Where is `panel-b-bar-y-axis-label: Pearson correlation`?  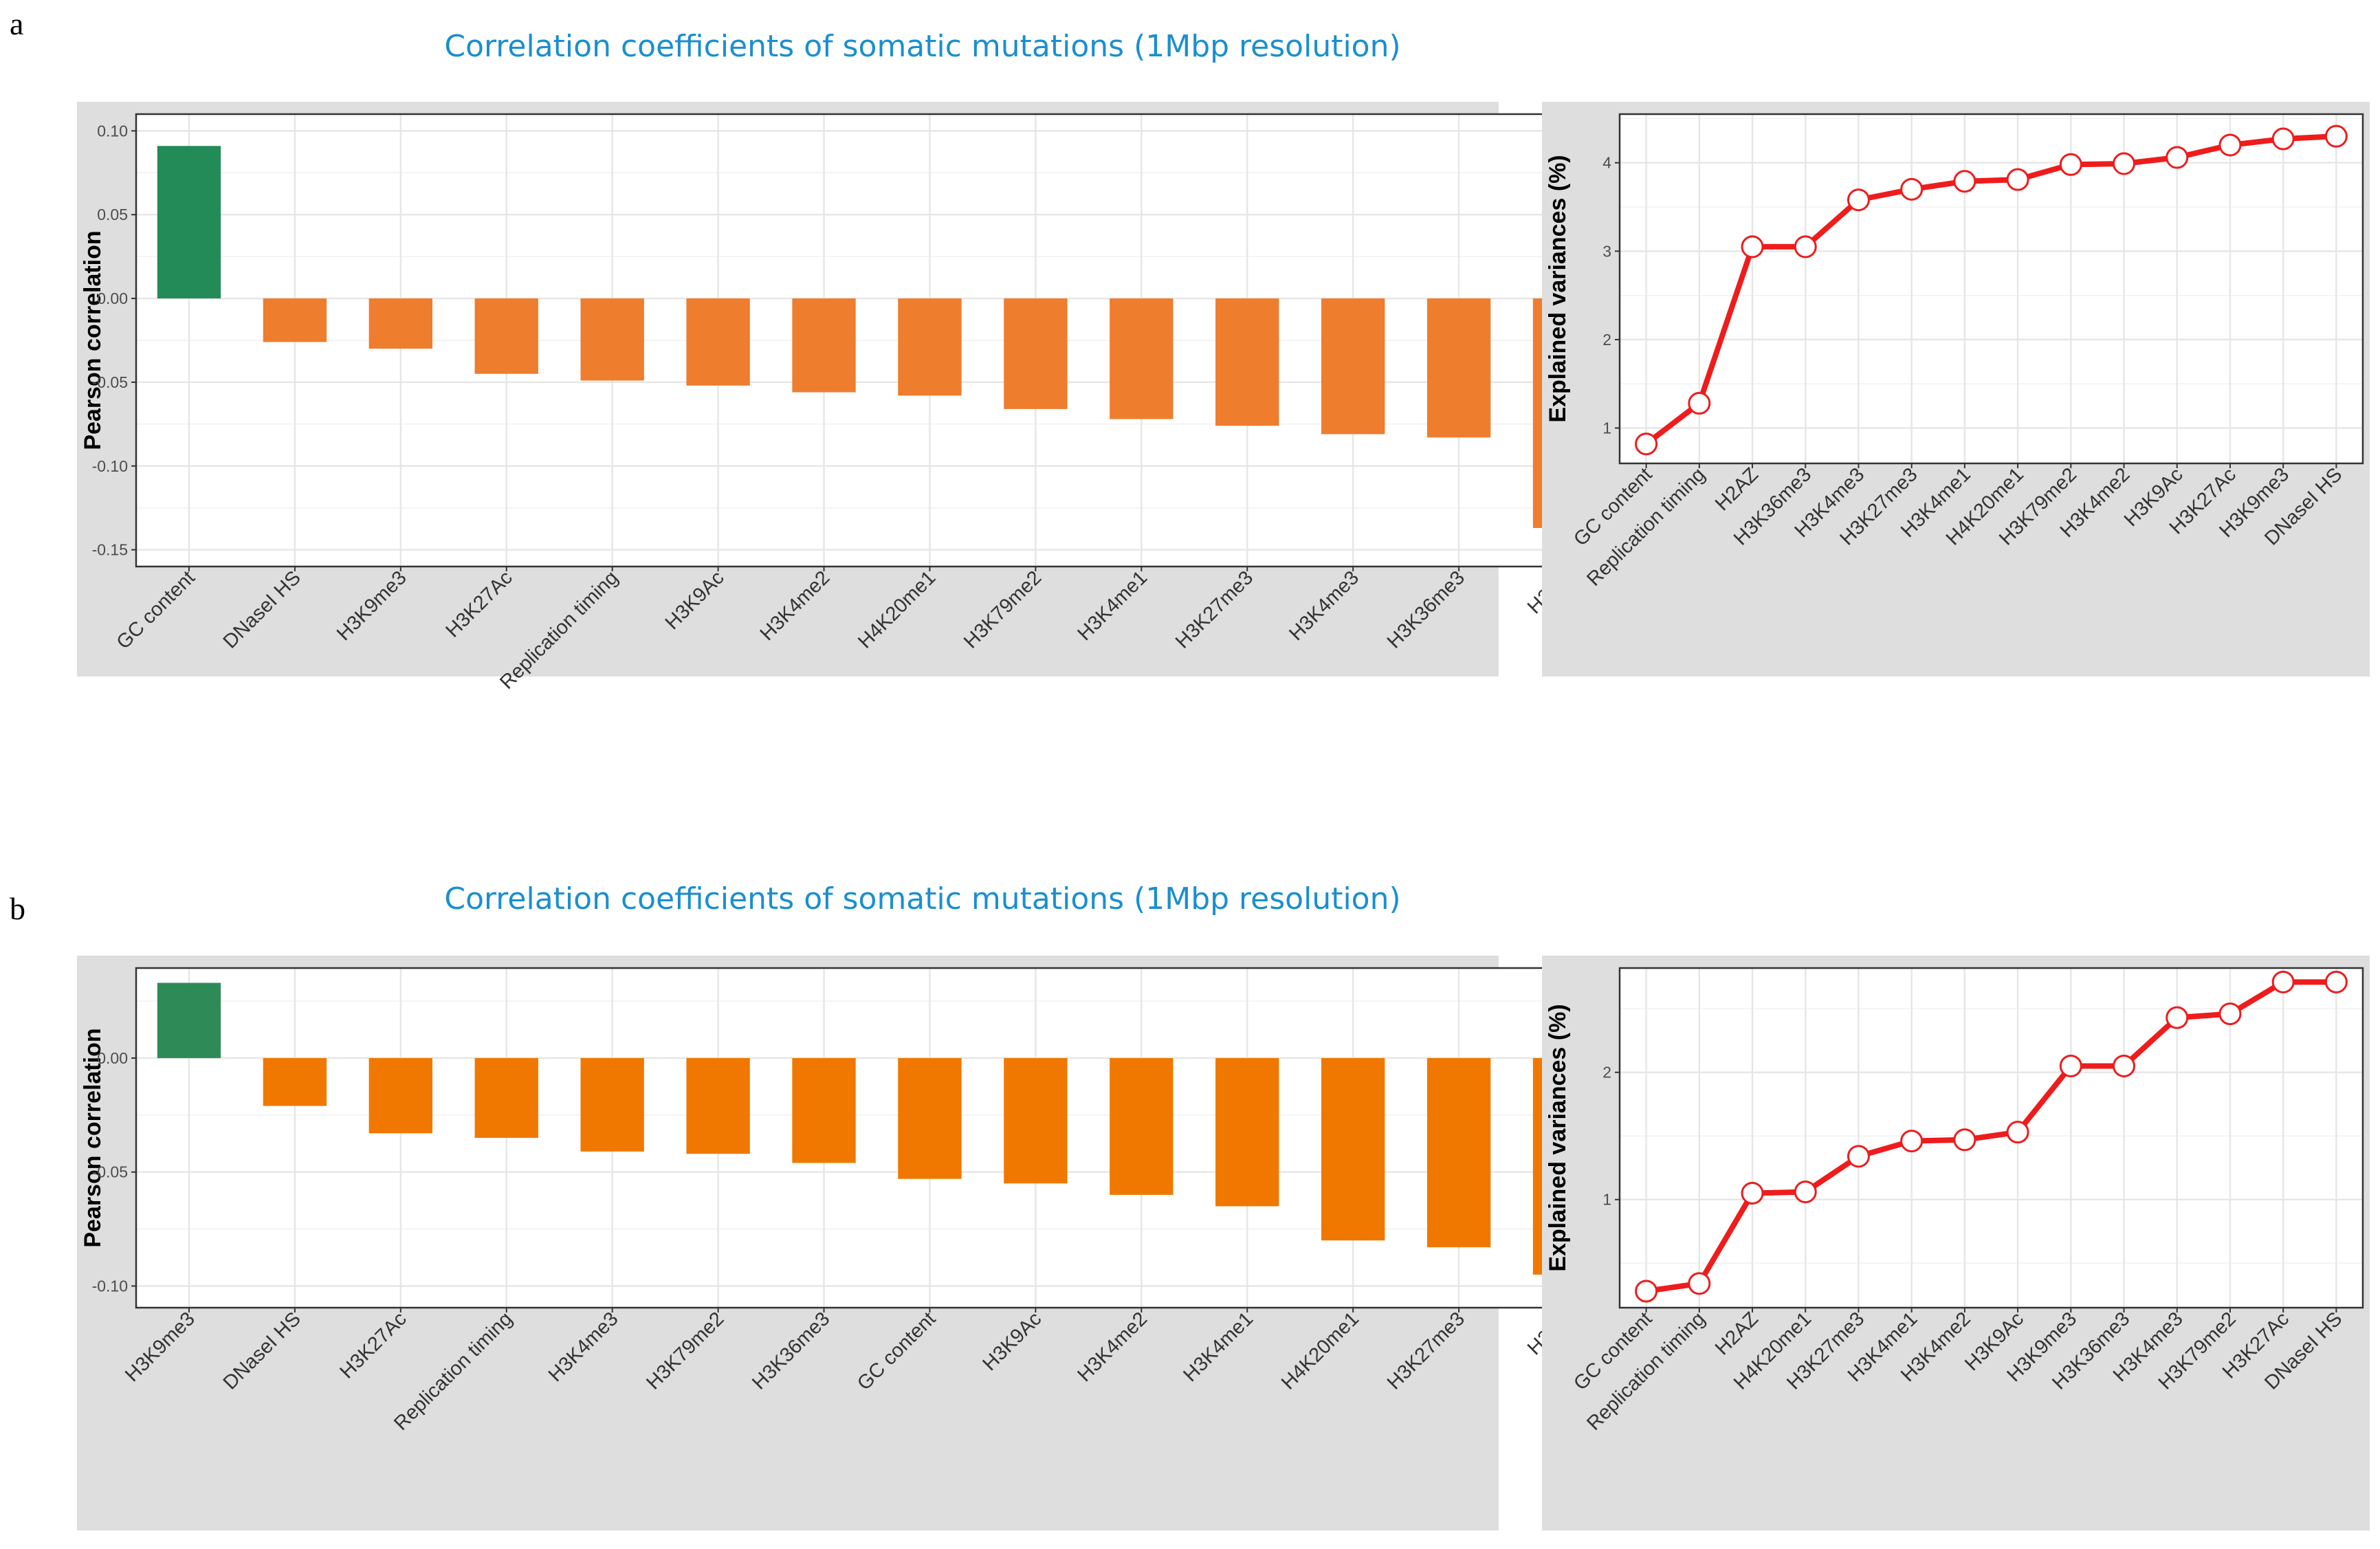 panel-b-bar-y-axis-label: Pearson correlation is located at coordinates (93, 1137).